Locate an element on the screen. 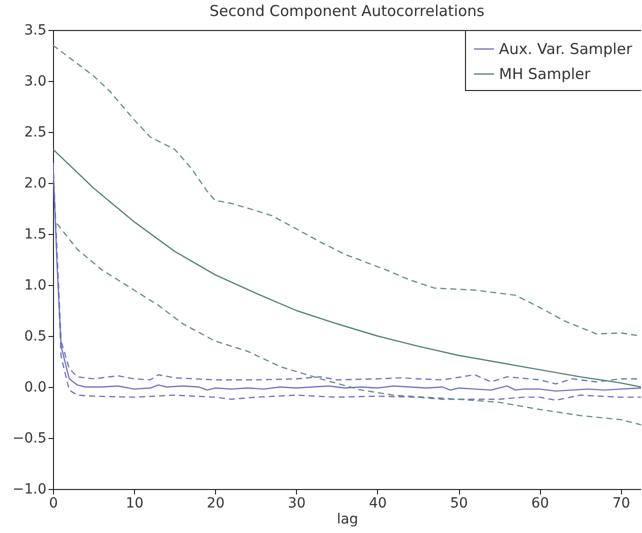 The width and height of the screenshot is (642, 533). x-tick-label: 10 is located at coordinates (135, 504).